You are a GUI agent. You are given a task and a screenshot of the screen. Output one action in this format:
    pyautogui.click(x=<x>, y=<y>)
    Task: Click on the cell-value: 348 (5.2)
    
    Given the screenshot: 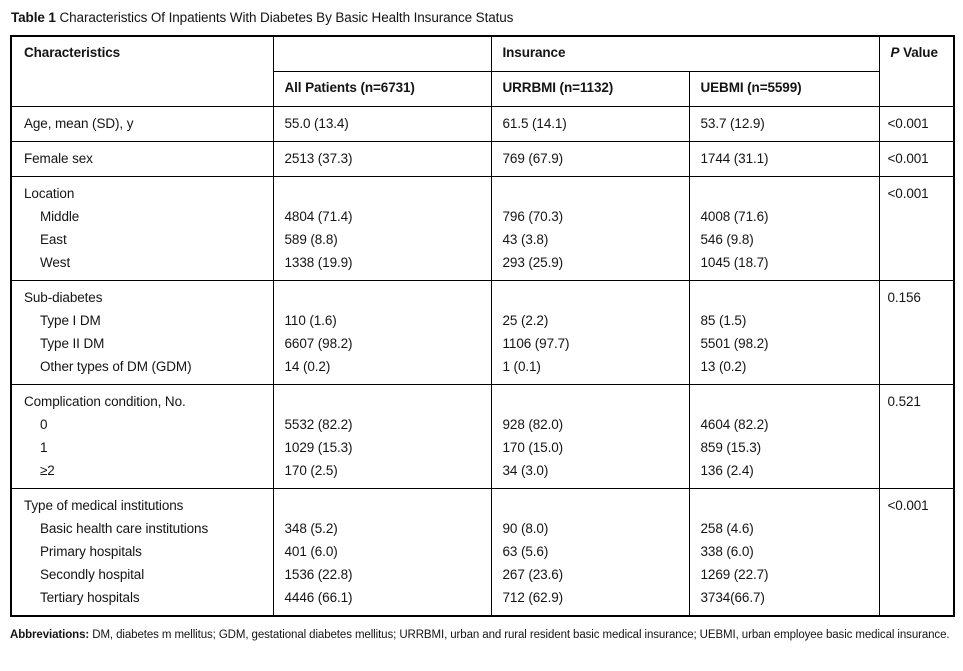 What is the action you would take?
    pyautogui.click(x=311, y=528)
    